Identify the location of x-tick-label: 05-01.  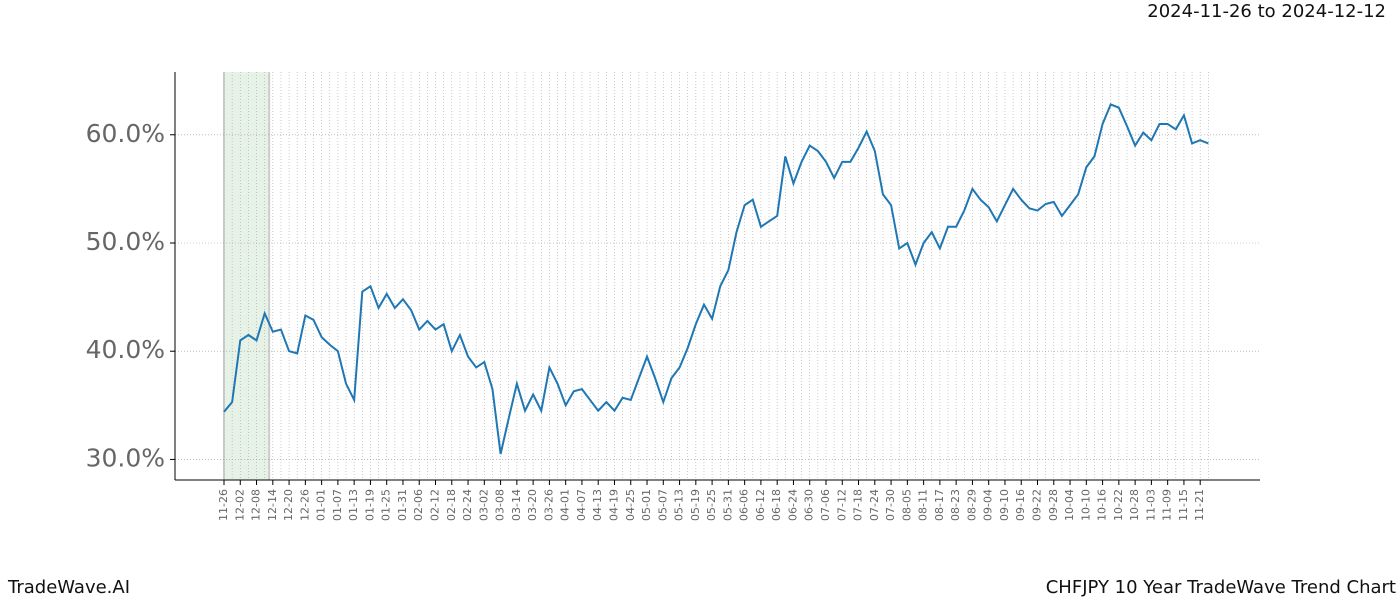
(646, 505).